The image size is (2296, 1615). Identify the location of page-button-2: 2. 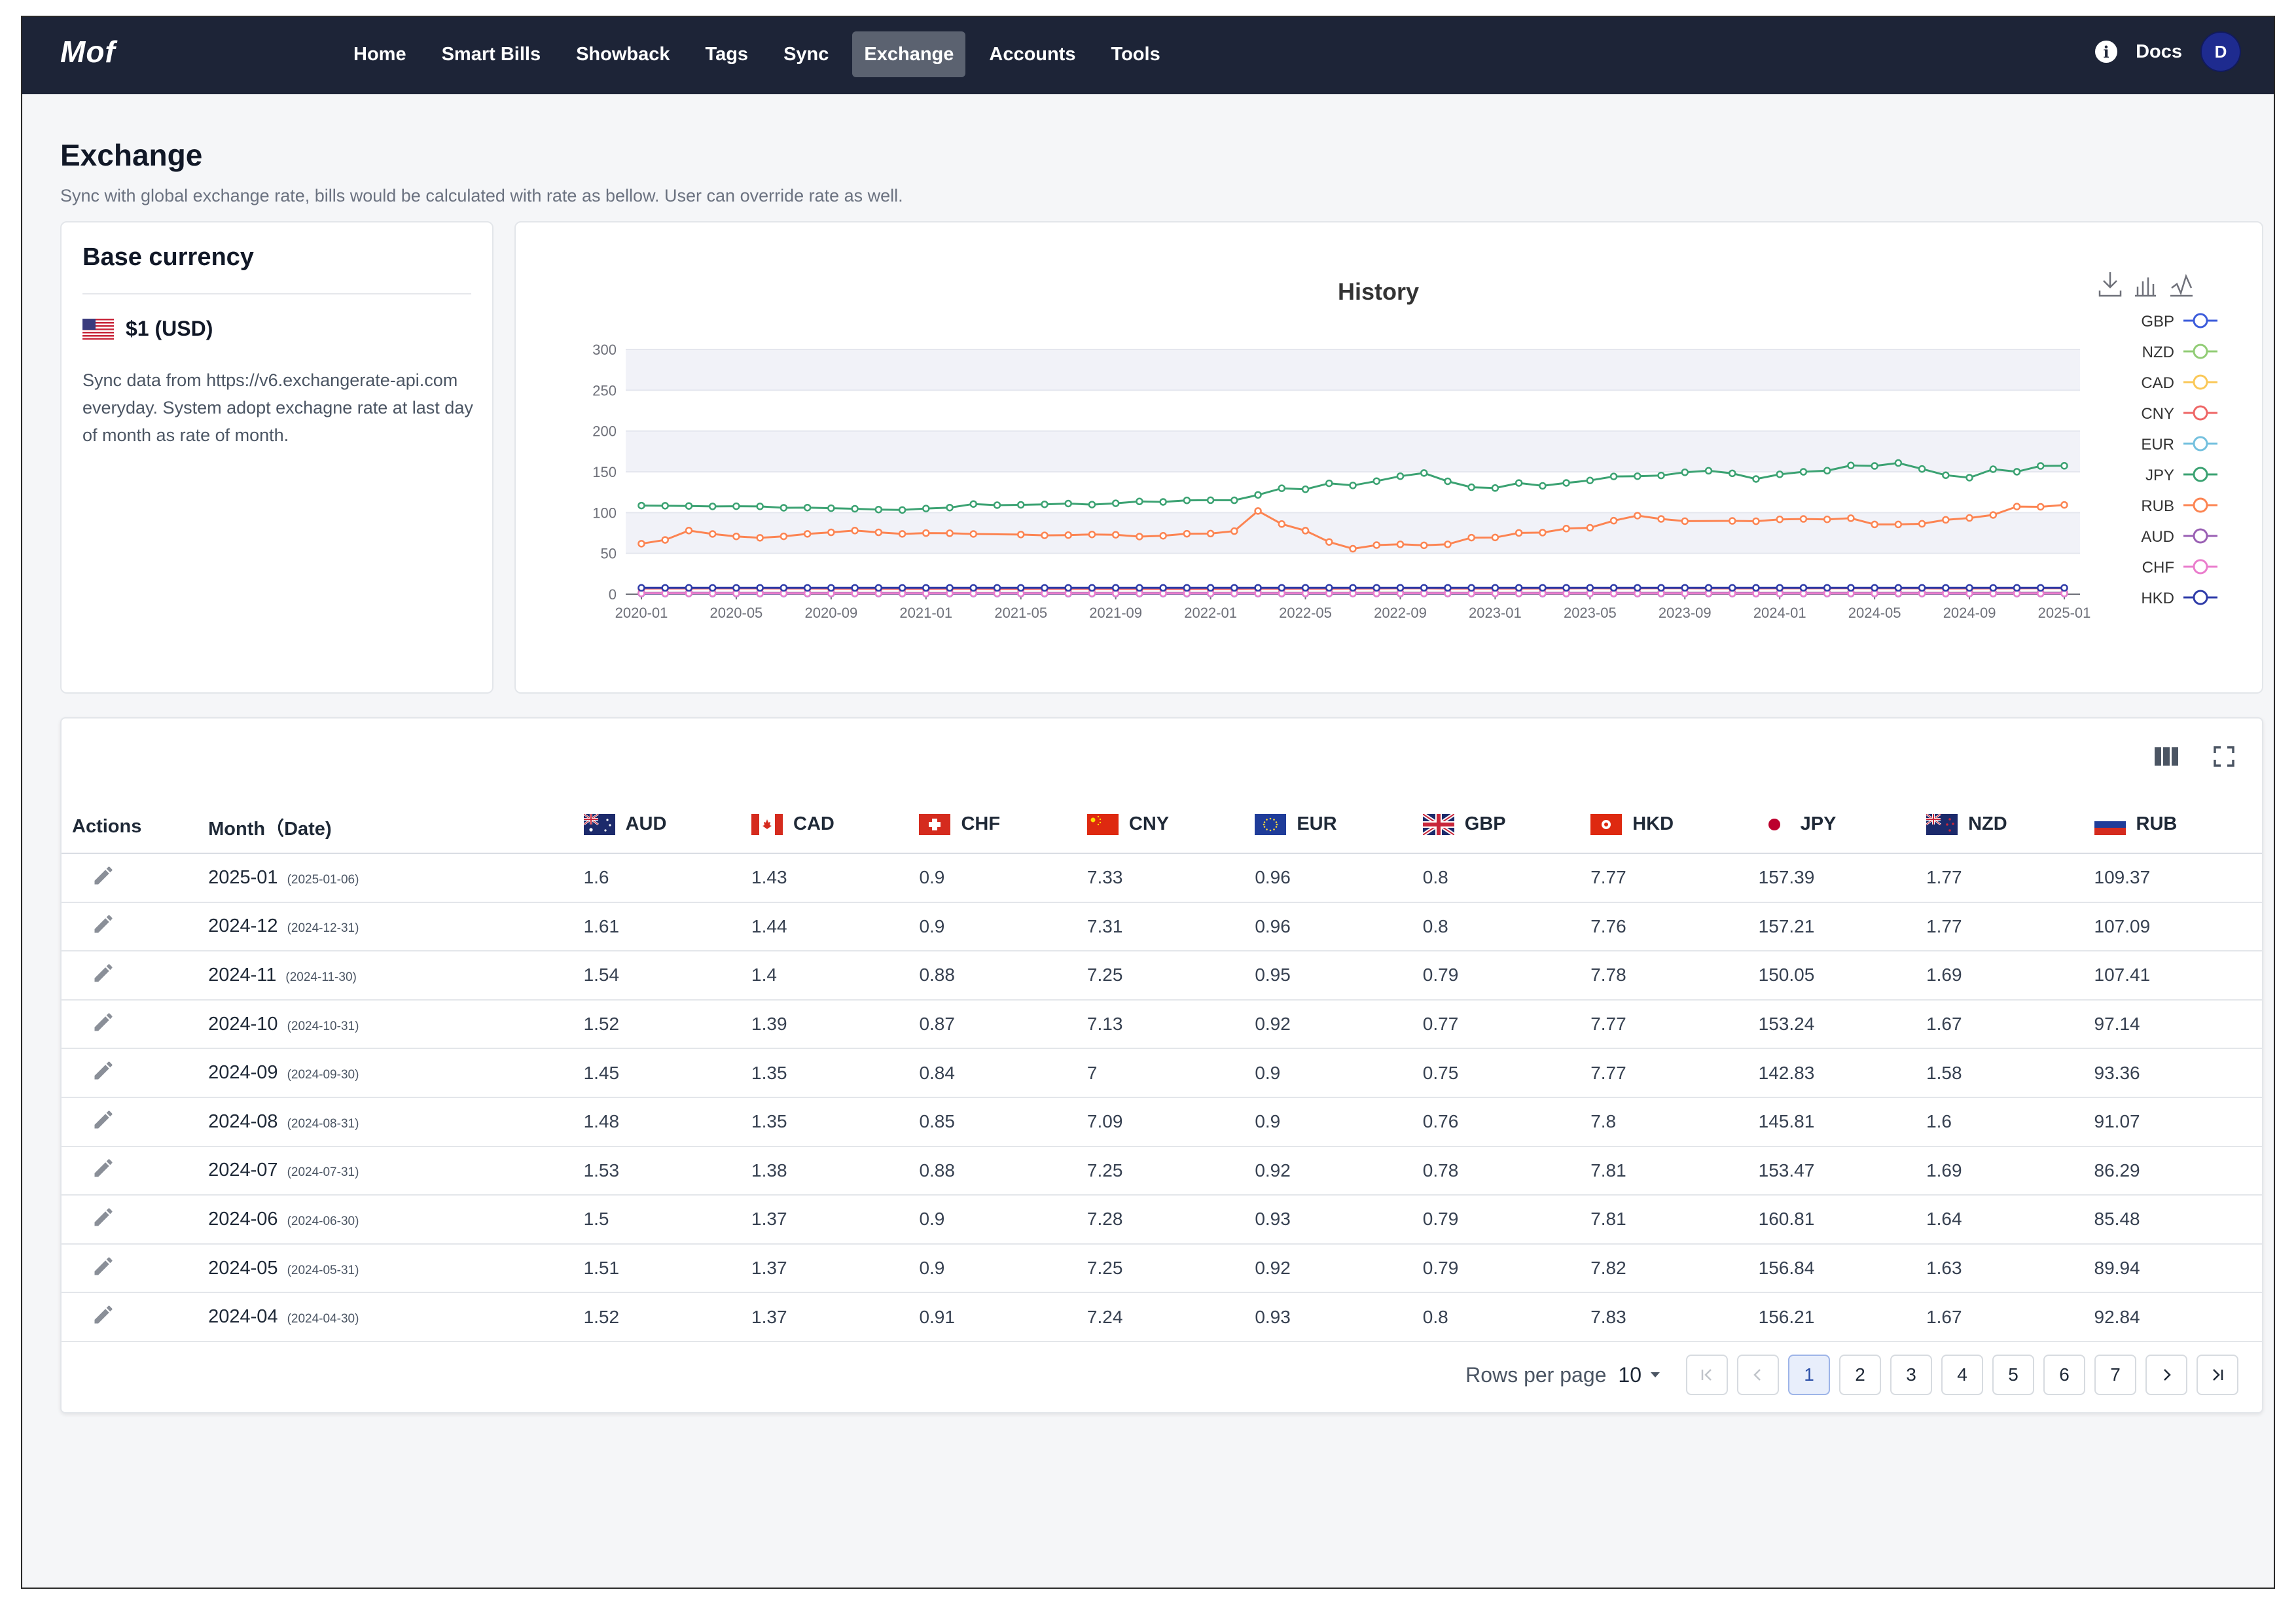
(1860, 1375).